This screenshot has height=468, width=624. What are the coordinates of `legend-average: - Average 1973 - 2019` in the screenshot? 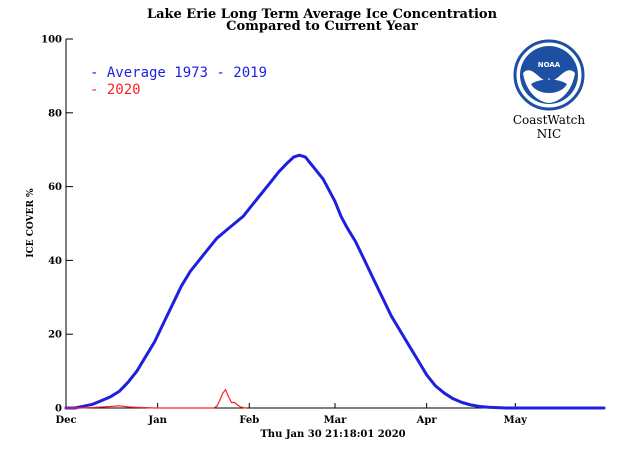 It's located at (178, 73).